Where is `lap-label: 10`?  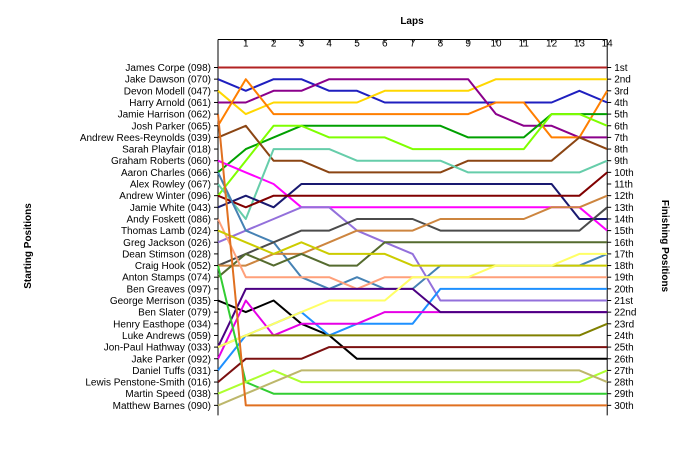
lap-label: 10 is located at coordinates (496, 44).